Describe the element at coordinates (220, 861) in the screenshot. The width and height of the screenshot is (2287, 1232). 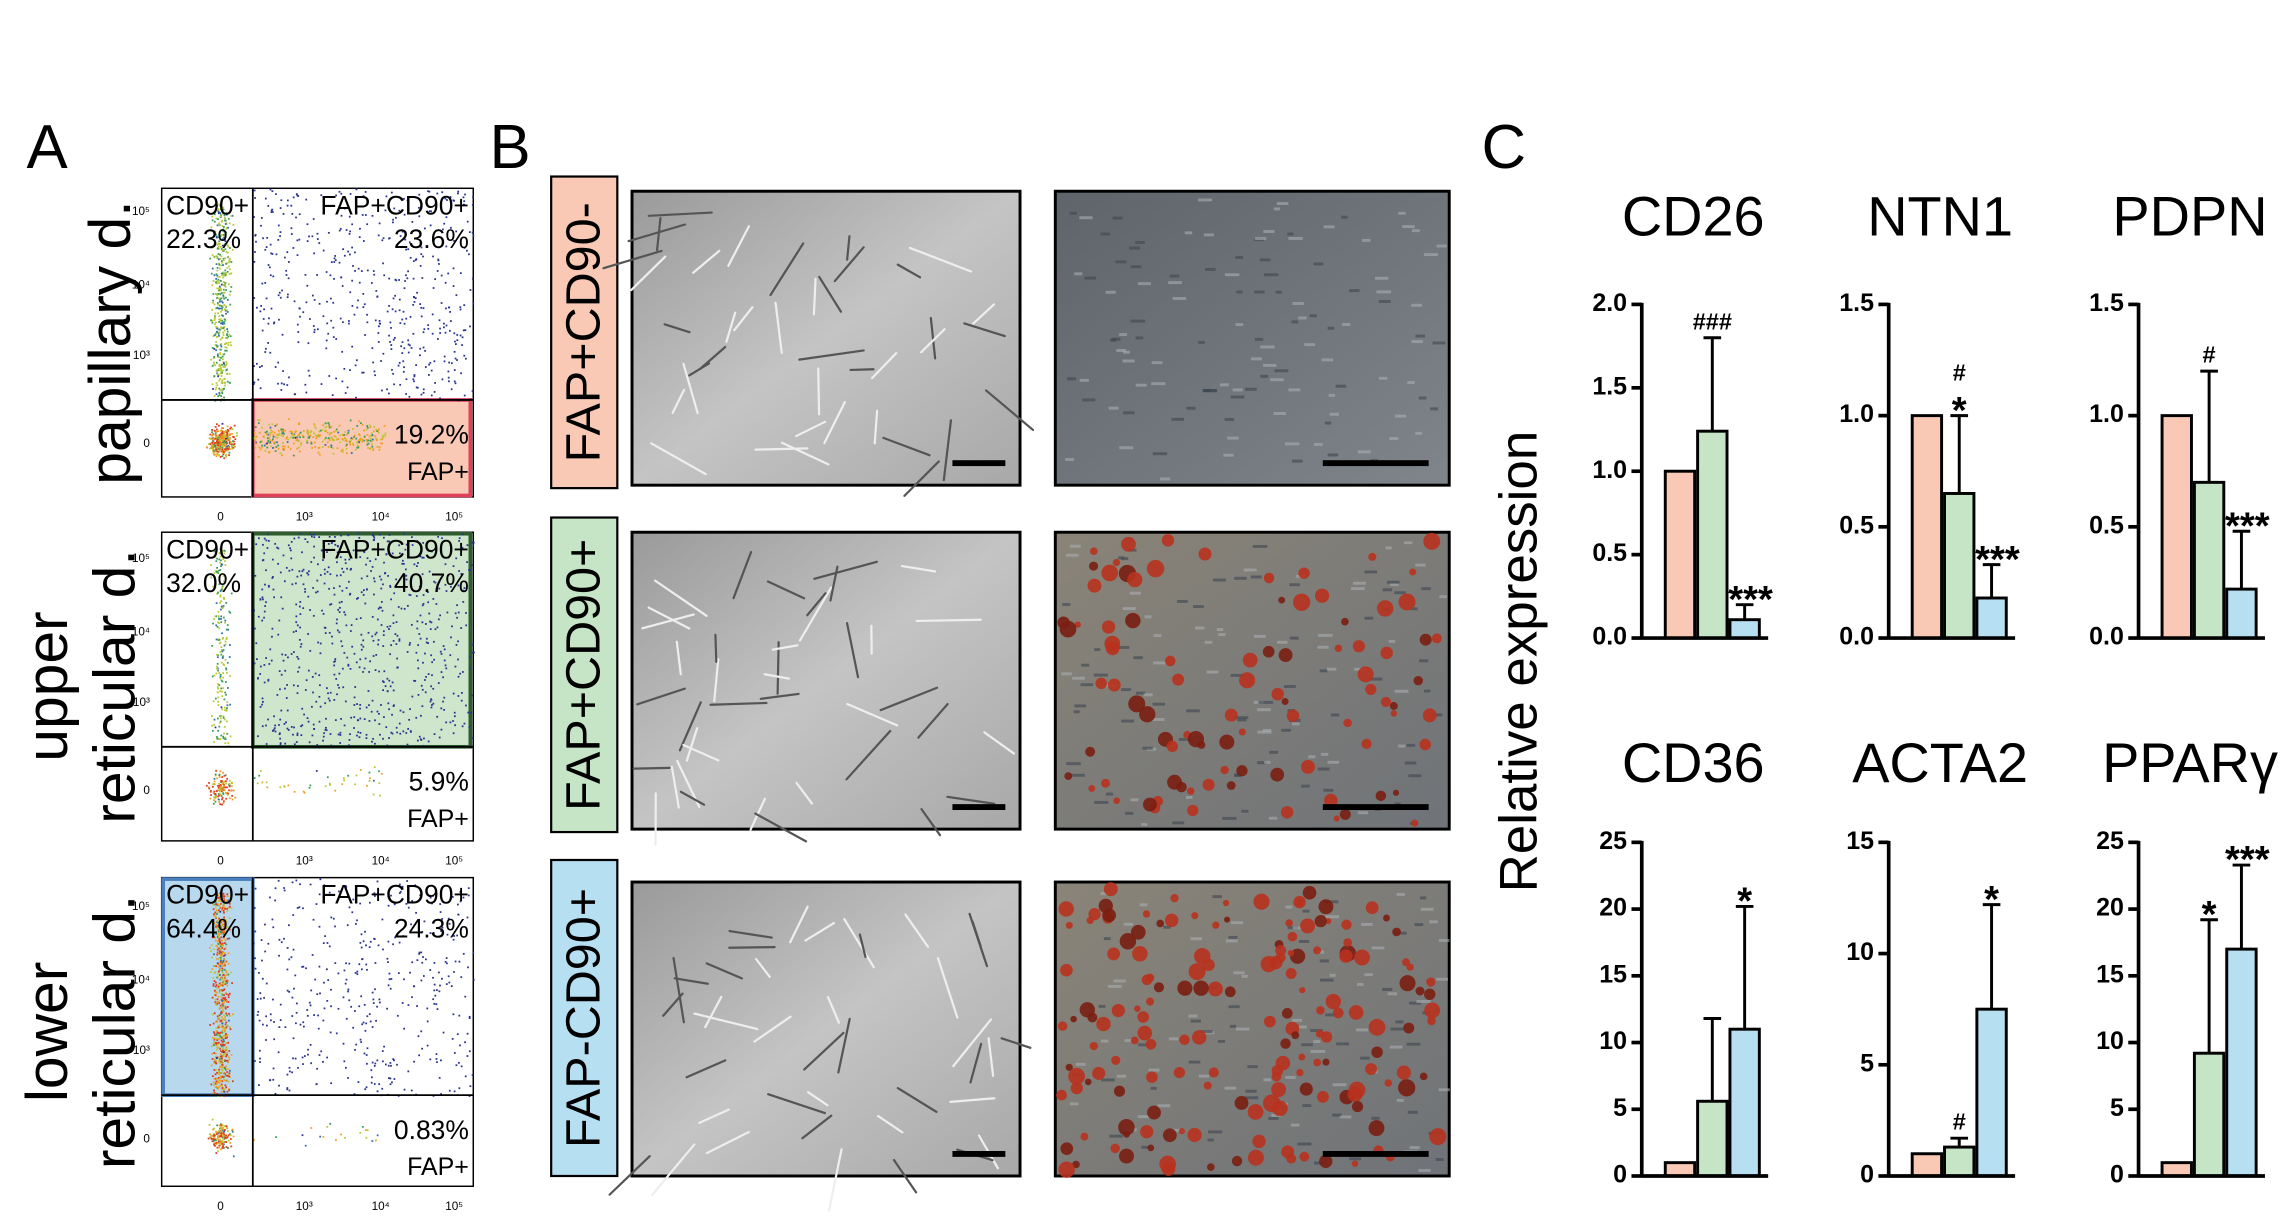
I see `flow-x-tick: 0` at that location.